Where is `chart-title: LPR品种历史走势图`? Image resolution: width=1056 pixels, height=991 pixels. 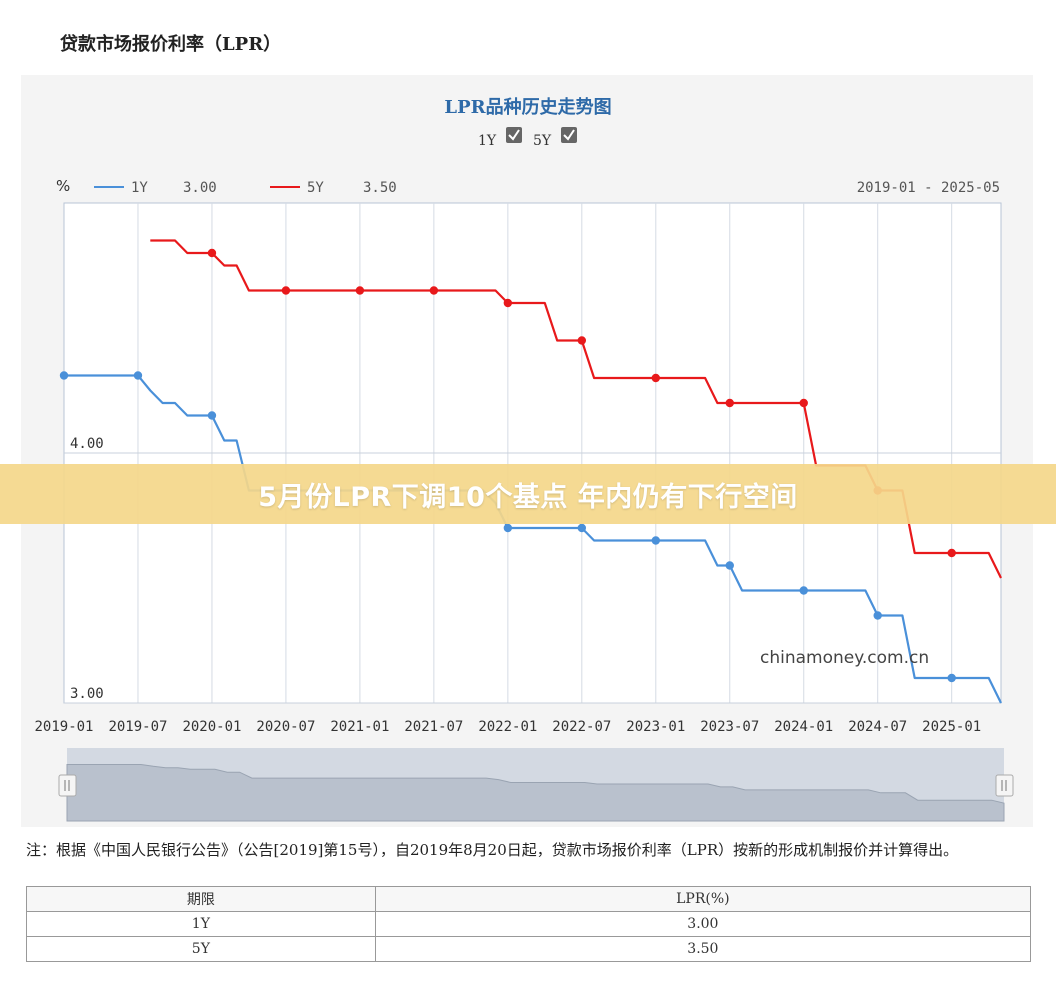
chart-title: LPR品种历史走势图 is located at coordinates (527, 107).